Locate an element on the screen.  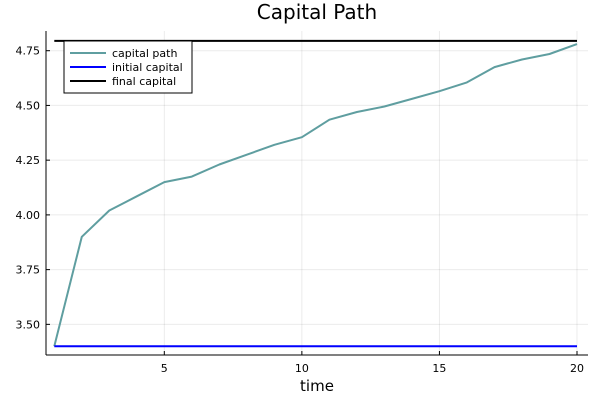
y-tick-label-5: 4.75 is located at coordinates (28, 51).